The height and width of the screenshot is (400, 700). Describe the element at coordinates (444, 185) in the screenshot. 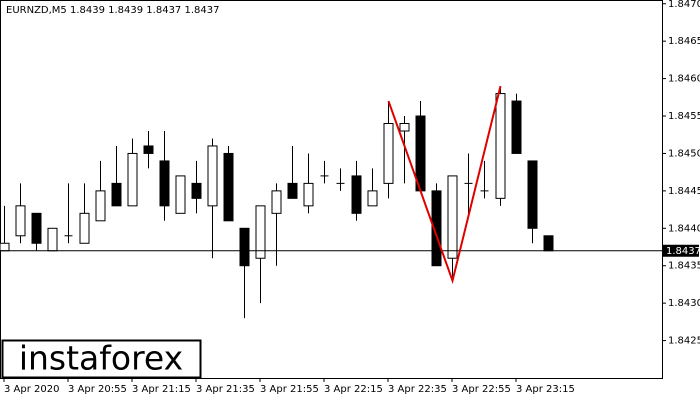

I see `pattern-line` at that location.